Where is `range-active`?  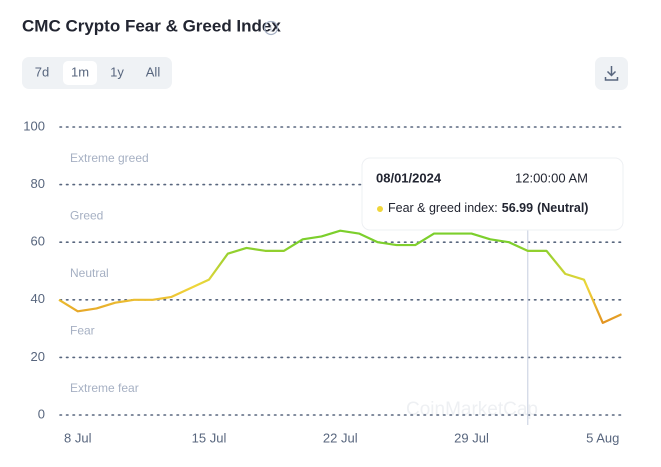
range-active is located at coordinates (80, 73).